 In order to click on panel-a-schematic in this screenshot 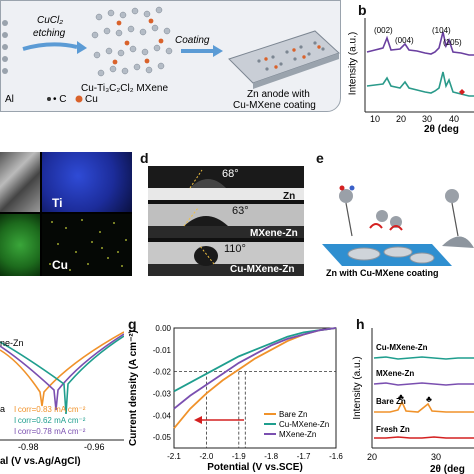, I will do `click(171, 54)`.